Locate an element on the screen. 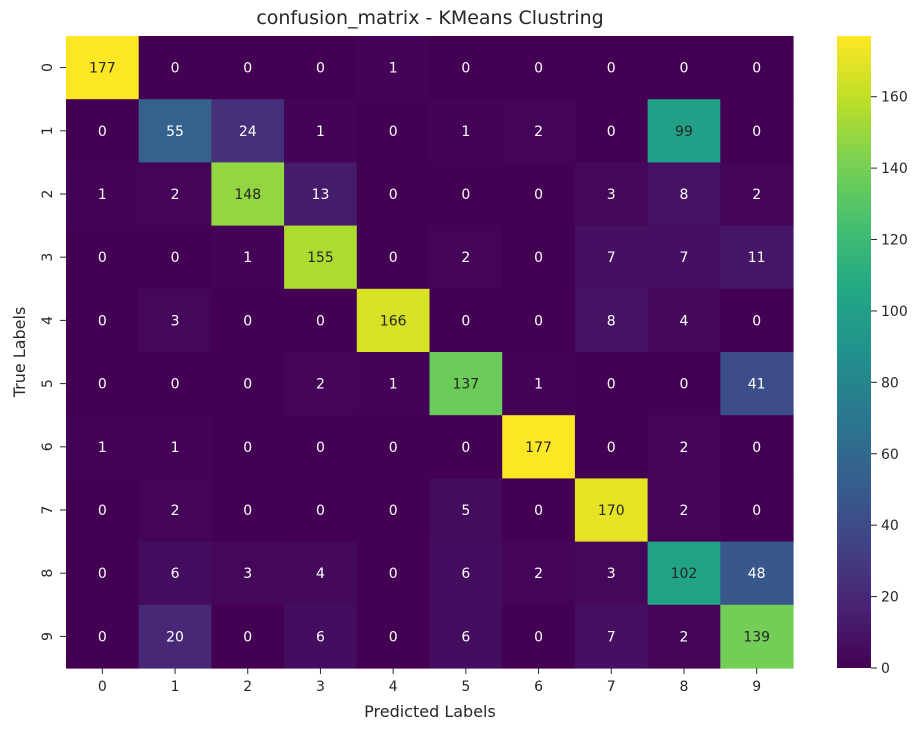 Image resolution: width=922 pixels, height=730 pixels. x-tick-label: 3 is located at coordinates (320, 687).